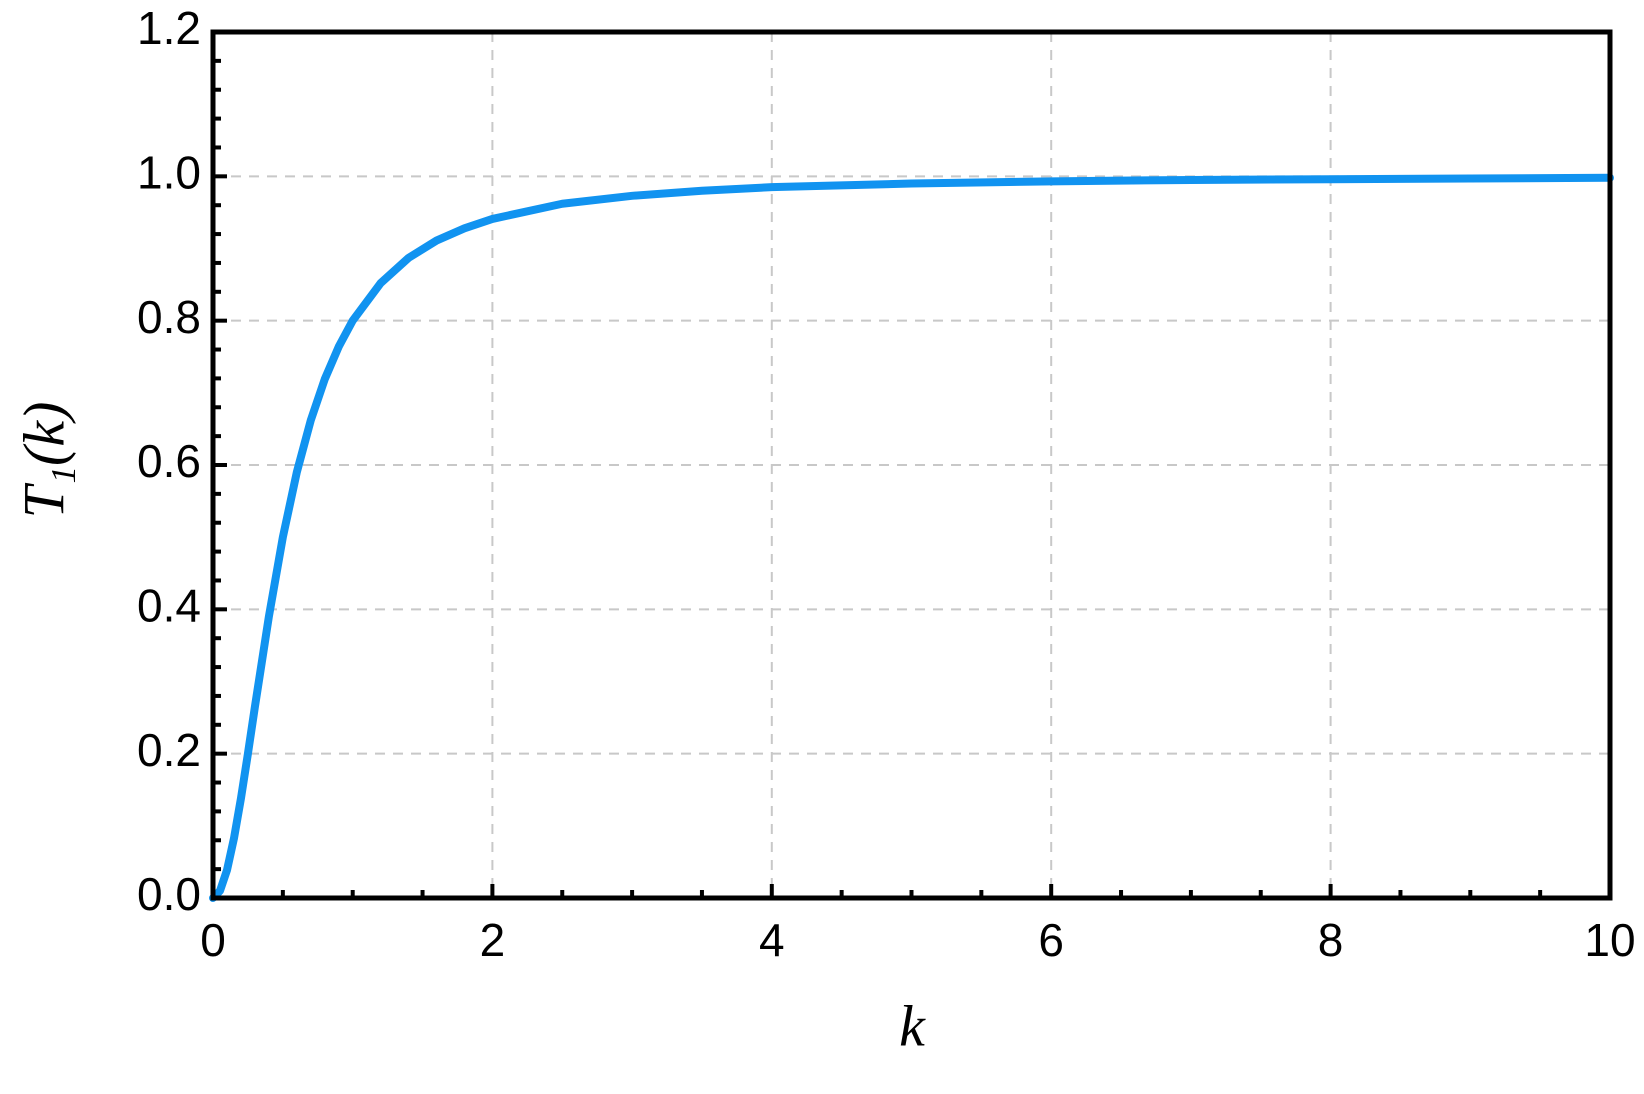 Image resolution: width=1644 pixels, height=1094 pixels. I want to click on x-tick-label: 8, so click(1331, 940).